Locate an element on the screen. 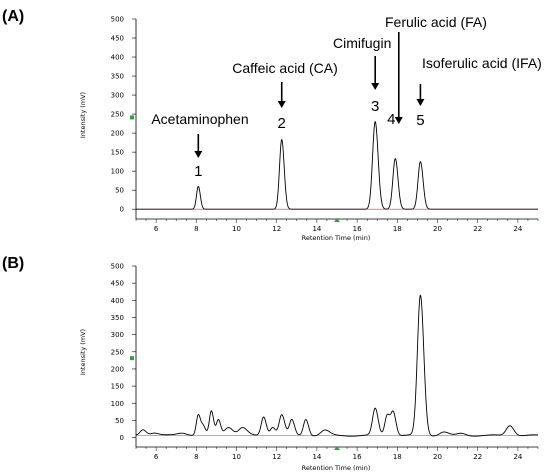 This screenshot has width=550, height=475. panel-label-a: (A) is located at coordinates (13, 16).